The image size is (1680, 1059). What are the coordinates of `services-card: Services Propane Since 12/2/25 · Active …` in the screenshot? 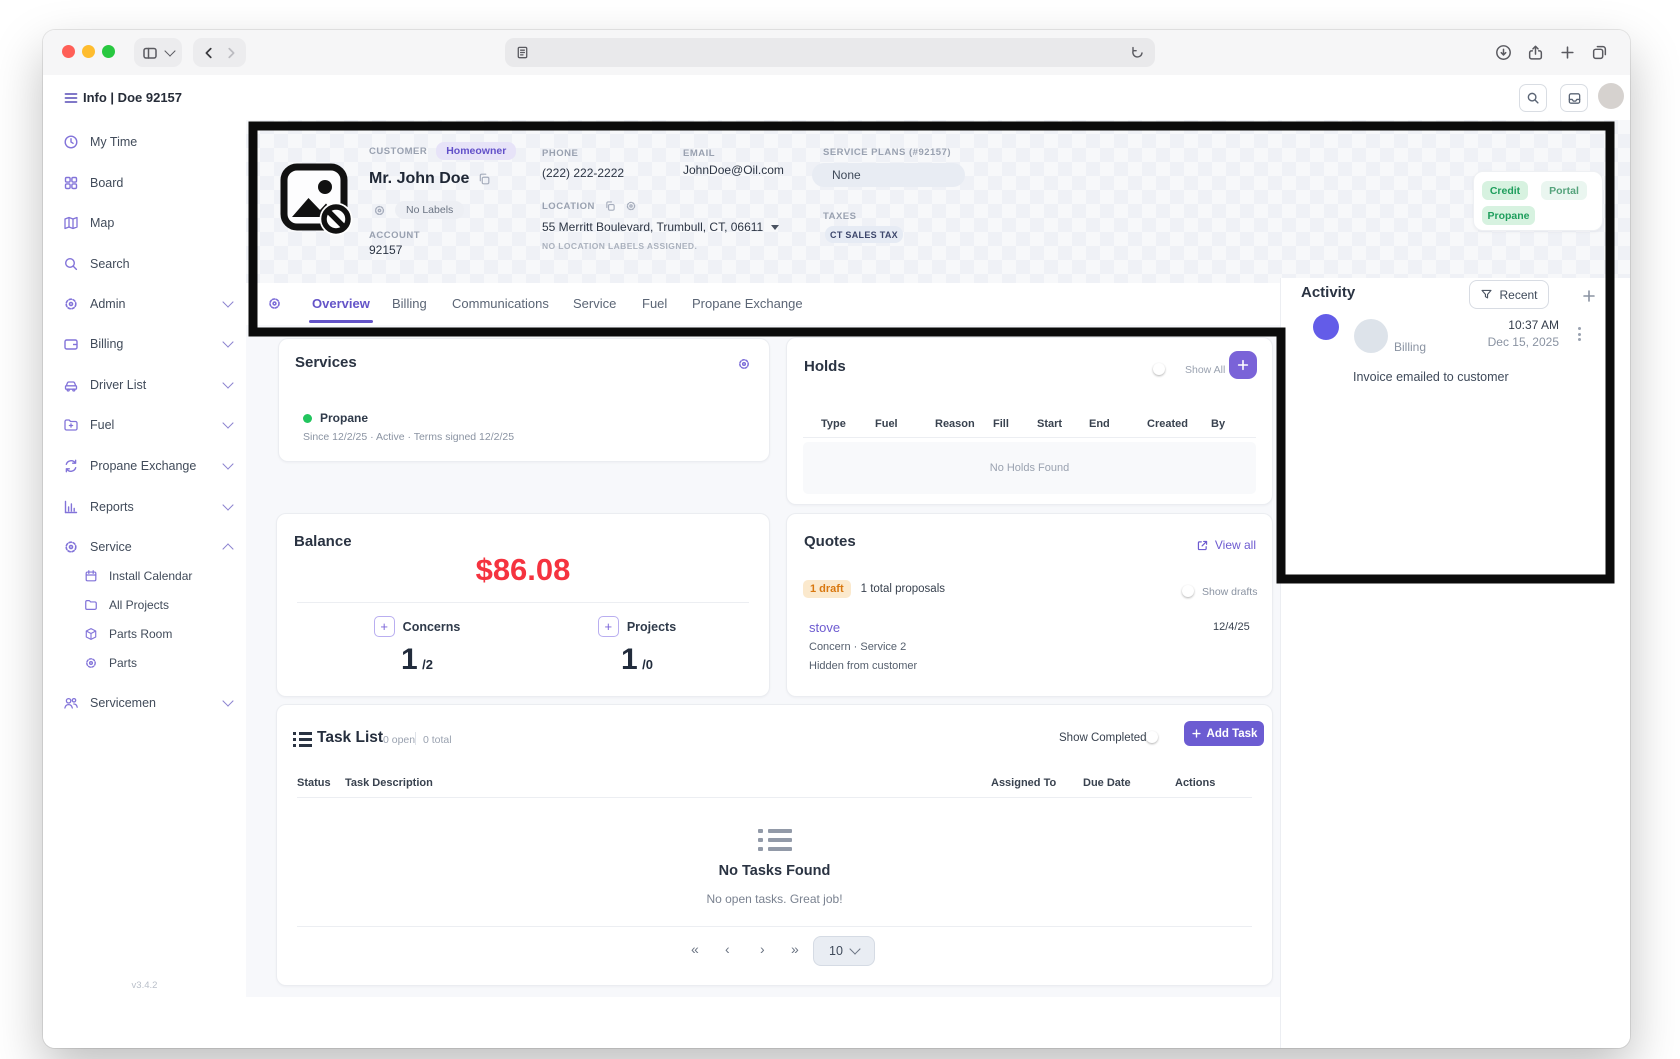 It's located at (524, 400).